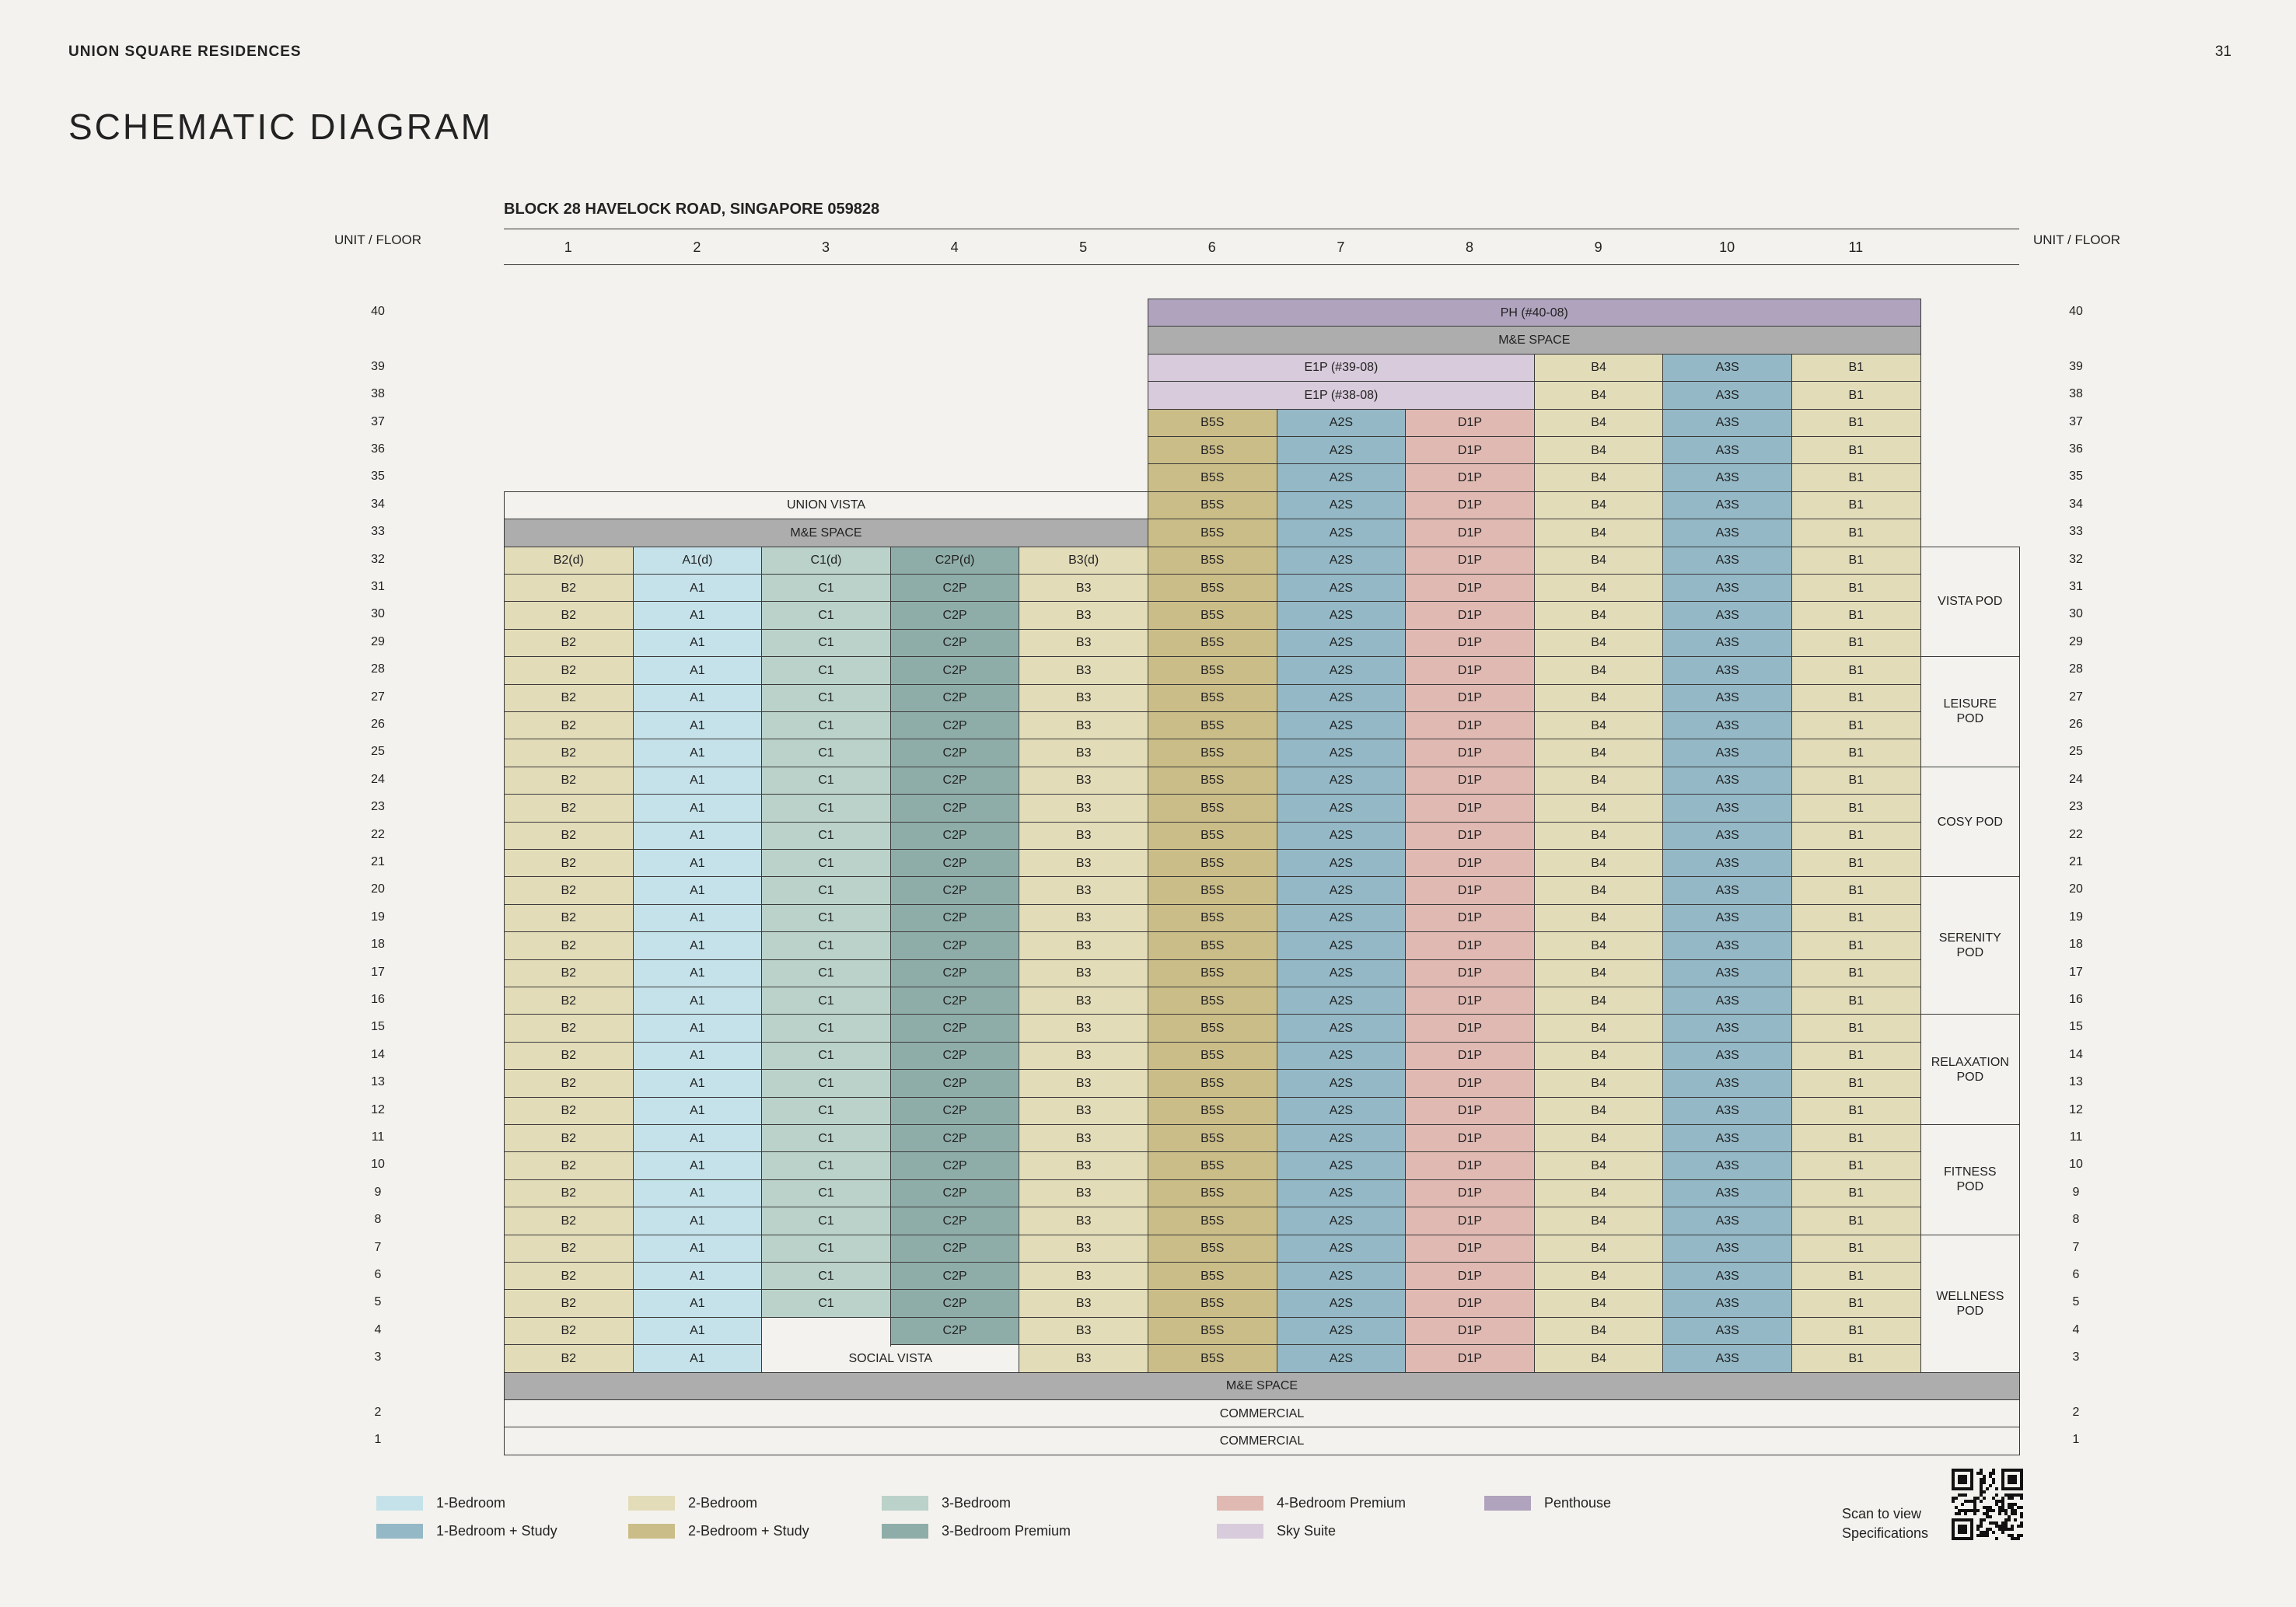  What do you see at coordinates (697, 560) in the screenshot?
I see `unit-cell: A1(d)` at bounding box center [697, 560].